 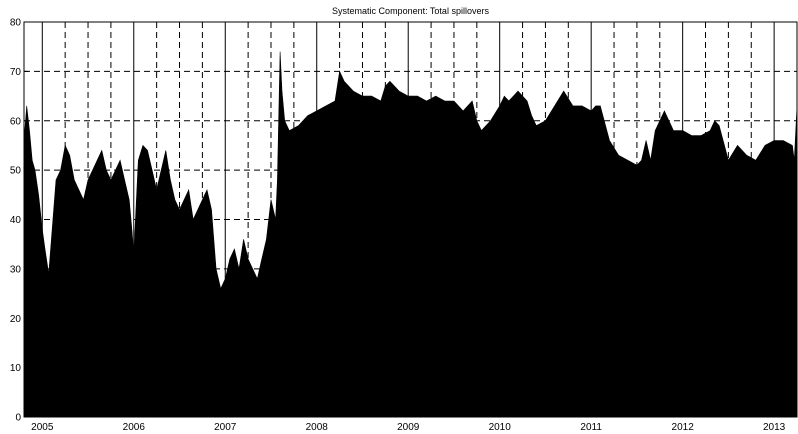 I want to click on x-tick-label: 2010, so click(x=500, y=427).